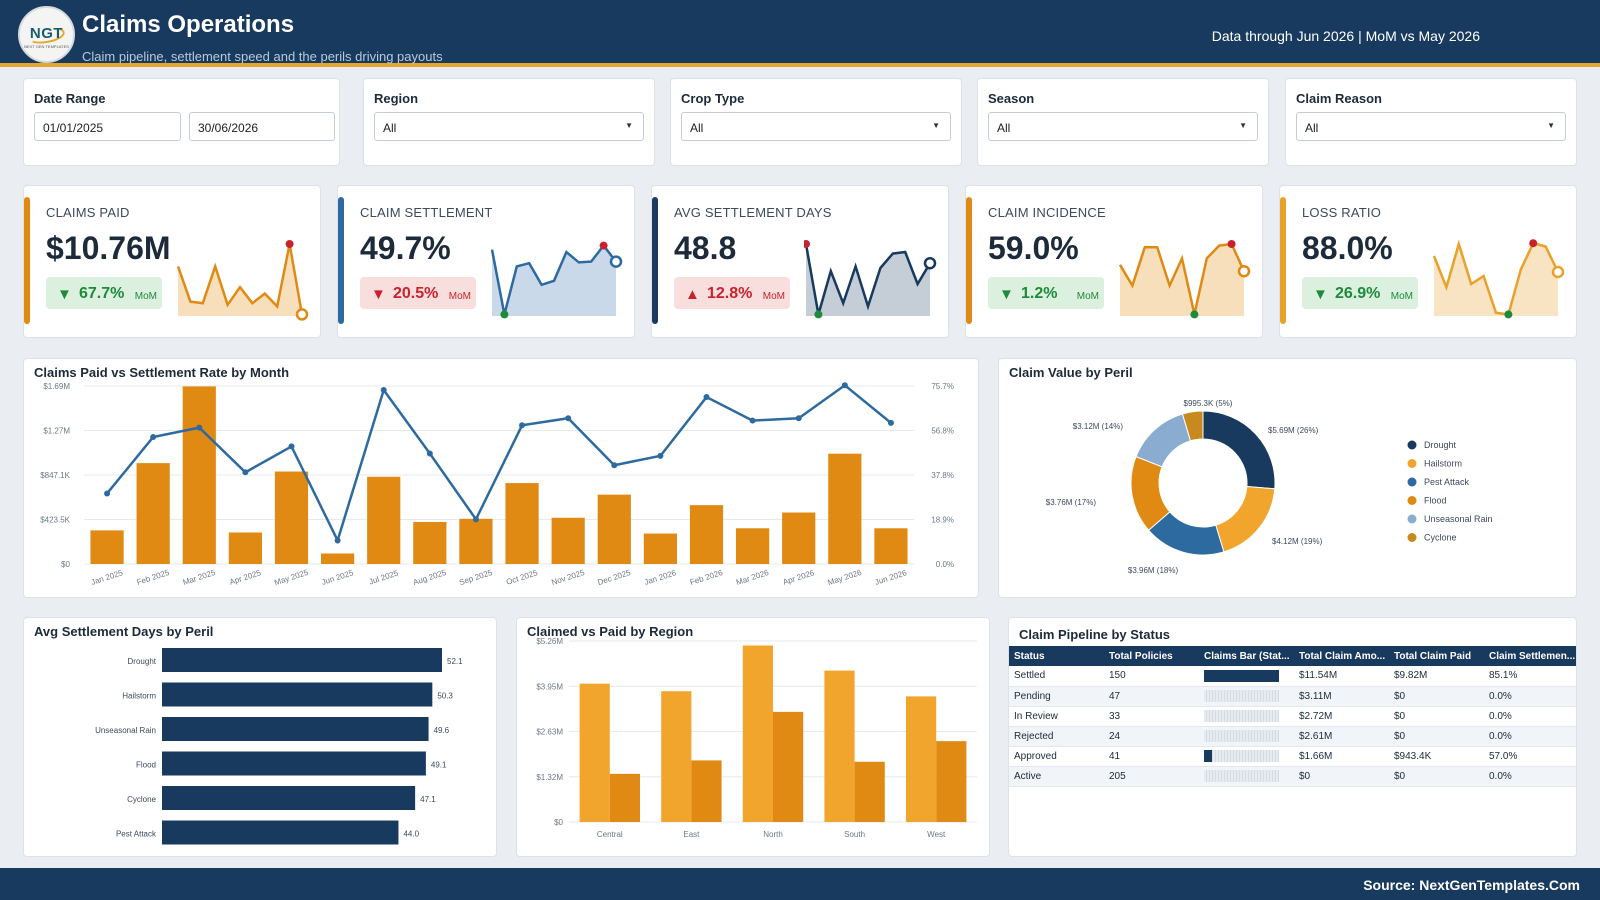  Describe the element at coordinates (1401, 296) in the screenshot. I see `kpi-change-period: MoM` at that location.